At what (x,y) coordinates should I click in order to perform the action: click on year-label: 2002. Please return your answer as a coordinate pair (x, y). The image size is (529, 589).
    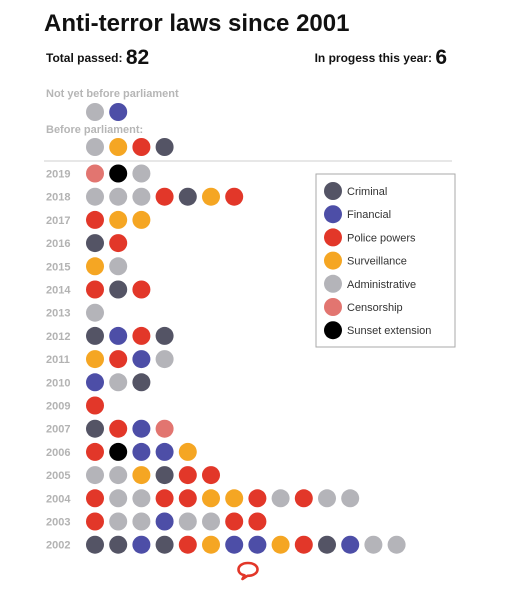
    Looking at the image, I should click on (58, 546).